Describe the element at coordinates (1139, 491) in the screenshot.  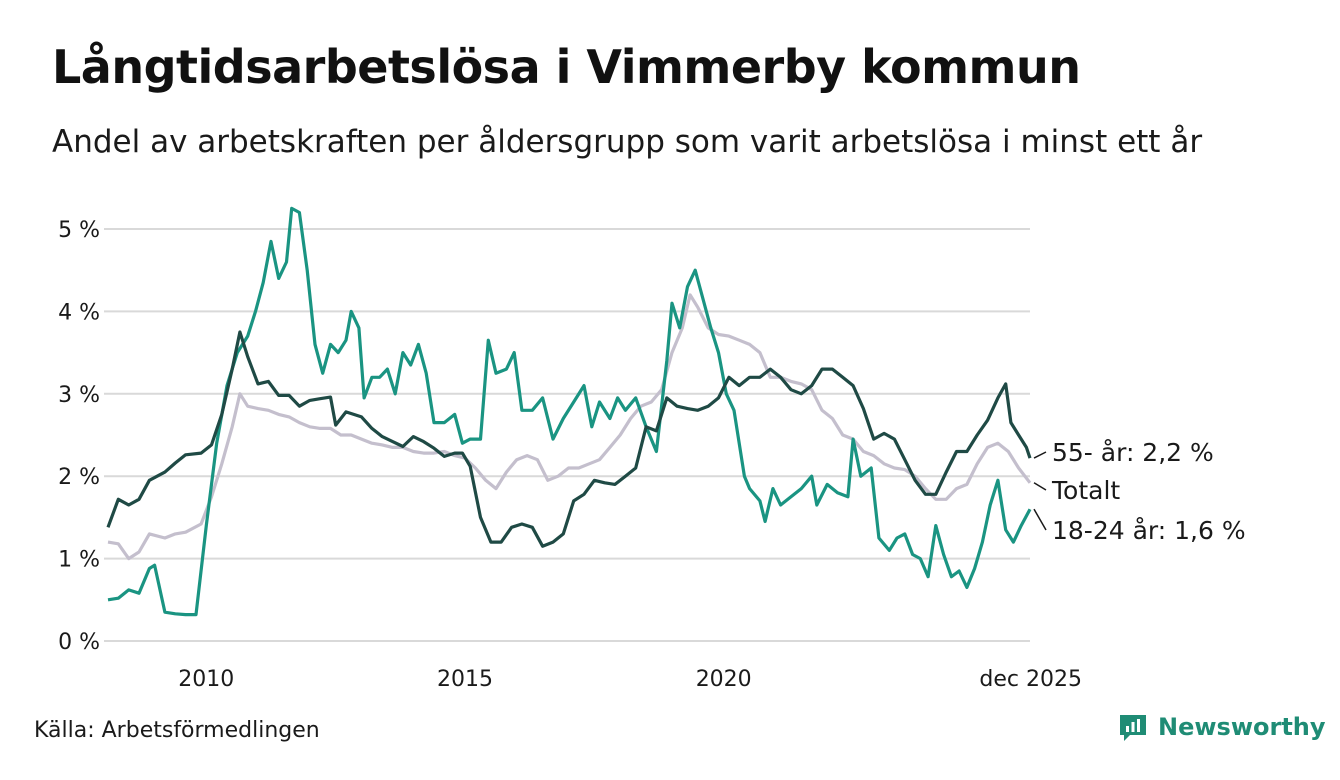
I see `end-labels: 55- år: 2,2 % Totalt 18-24 år: 1,6 %` at that location.